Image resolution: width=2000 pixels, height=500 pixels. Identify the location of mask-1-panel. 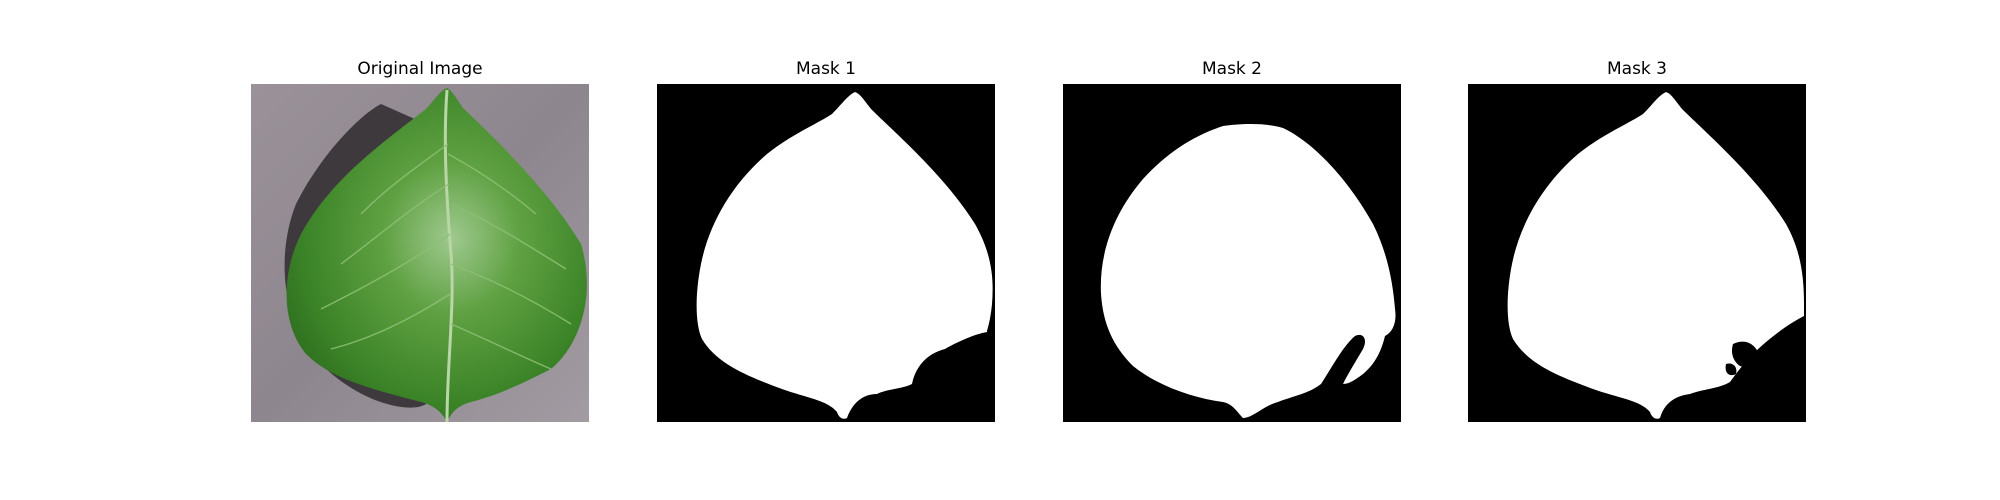
(826, 253).